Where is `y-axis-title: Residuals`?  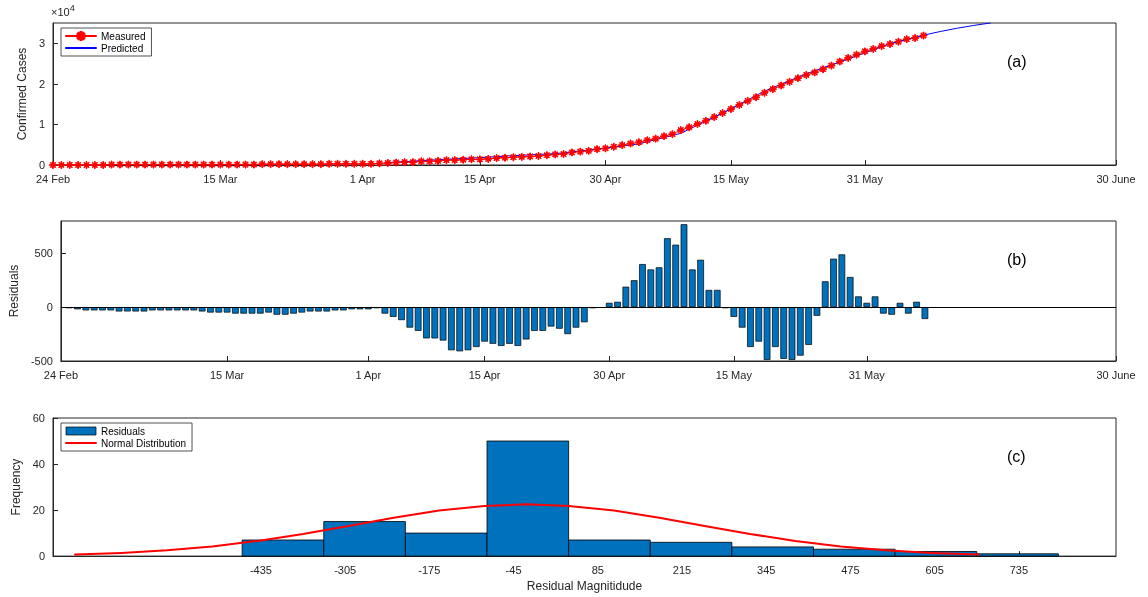 y-axis-title: Residuals is located at coordinates (14, 291).